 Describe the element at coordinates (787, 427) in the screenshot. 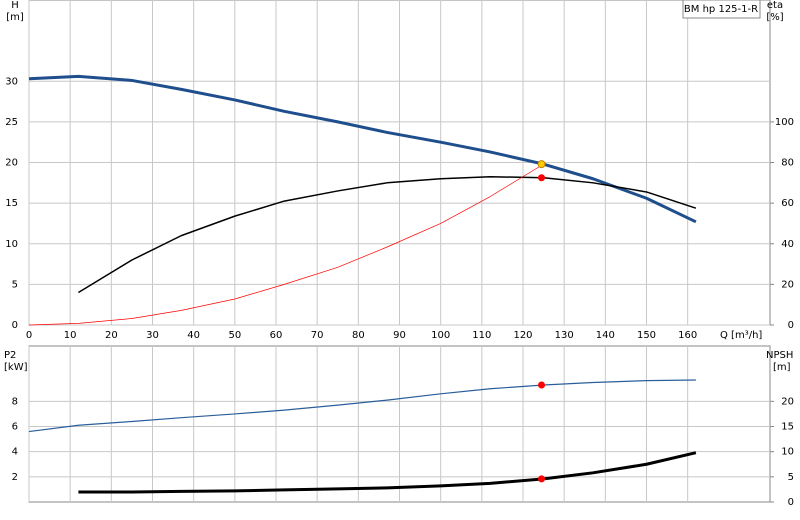

I see `y2-tick-label: 15` at that location.